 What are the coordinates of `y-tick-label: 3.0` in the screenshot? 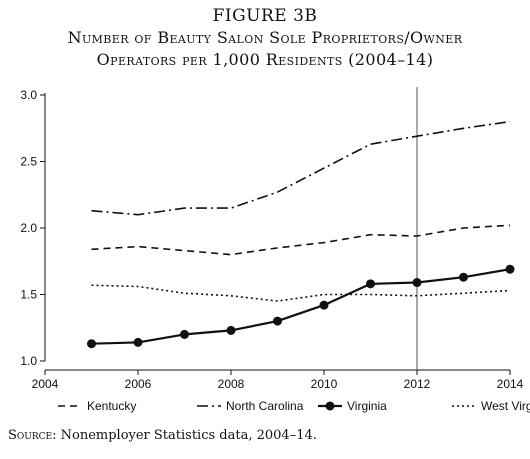 It's located at (28, 95).